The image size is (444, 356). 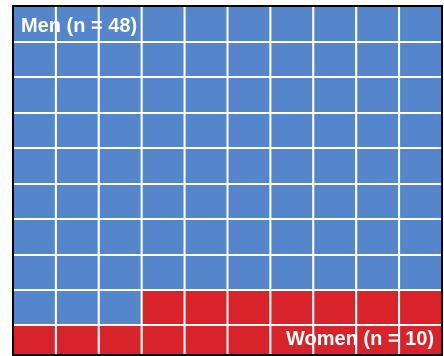 I want to click on men-label: Men (n = 48), so click(x=79, y=26).